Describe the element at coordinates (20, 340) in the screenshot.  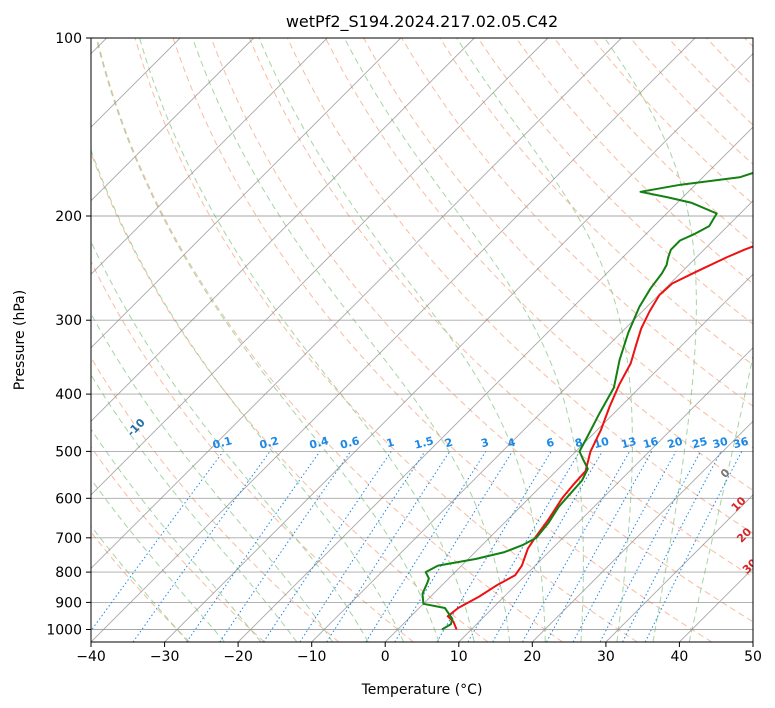
I see `y-axis-label: Pressure (hPa)` at that location.